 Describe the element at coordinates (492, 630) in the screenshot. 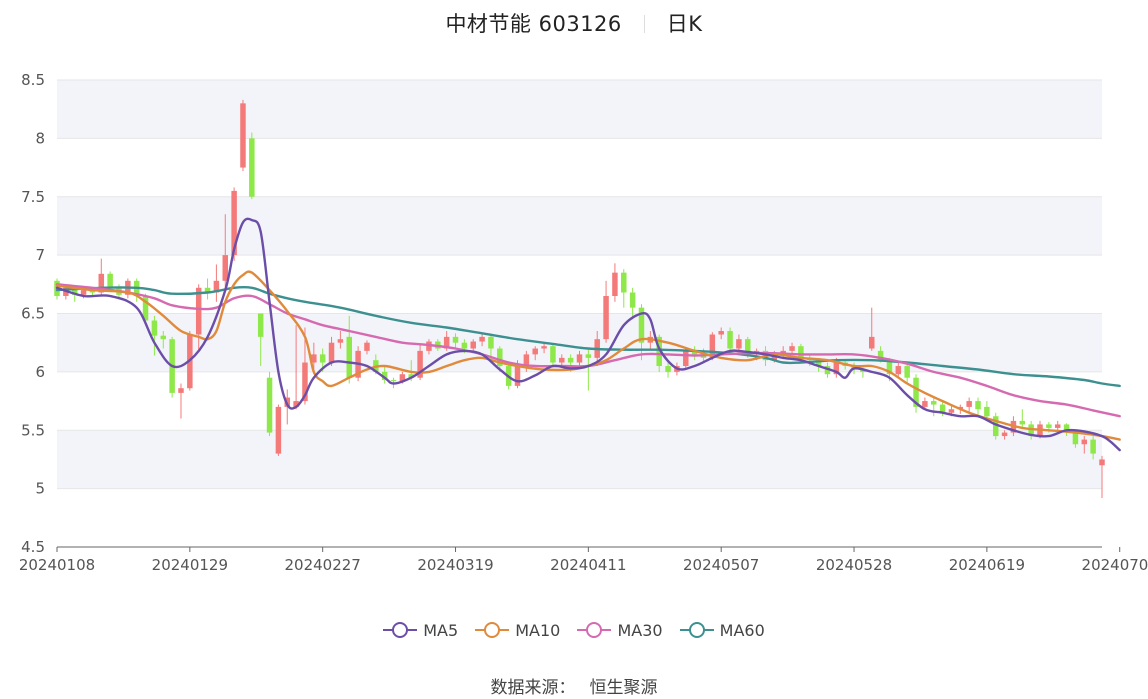

I see `legend-ma10-icon` at that location.